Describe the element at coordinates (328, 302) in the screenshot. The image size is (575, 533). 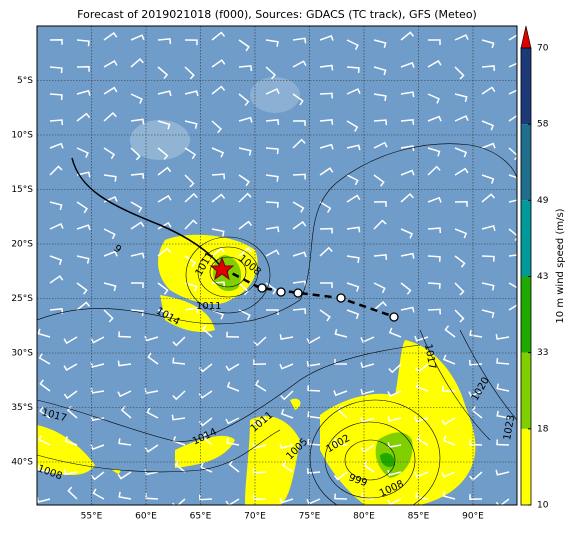
I see `track-points` at that location.